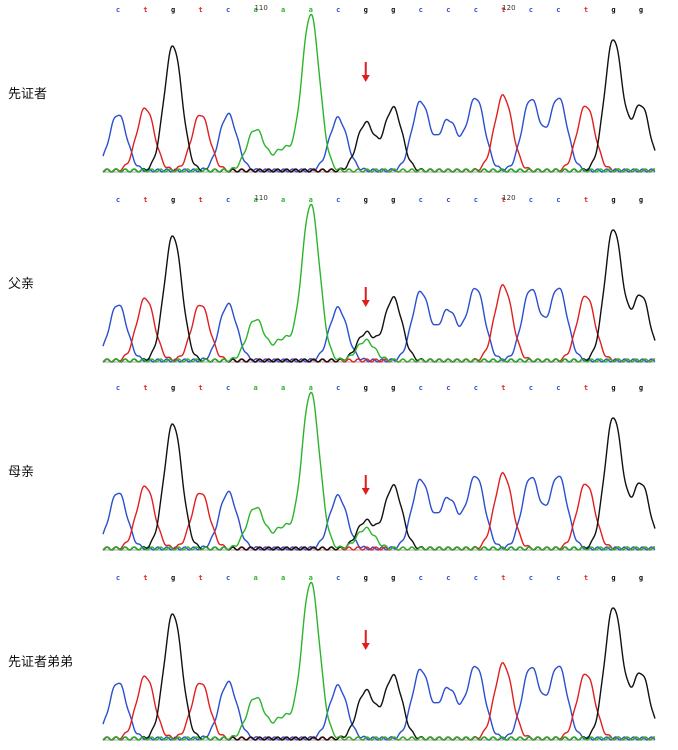 Image resolution: width=678 pixels, height=750 pixels. Describe the element at coordinates (40, 662) in the screenshot. I see `panel-label: 先证者弟弟` at that location.